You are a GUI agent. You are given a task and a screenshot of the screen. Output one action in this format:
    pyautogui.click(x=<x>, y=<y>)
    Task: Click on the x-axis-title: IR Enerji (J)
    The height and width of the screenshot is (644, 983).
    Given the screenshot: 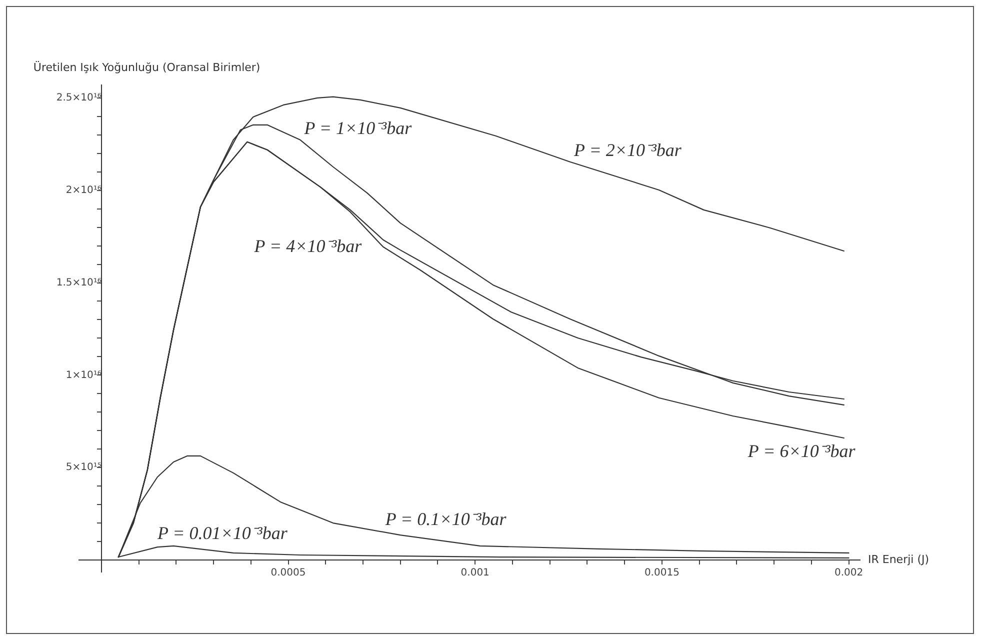 What is the action you would take?
    pyautogui.click(x=899, y=559)
    